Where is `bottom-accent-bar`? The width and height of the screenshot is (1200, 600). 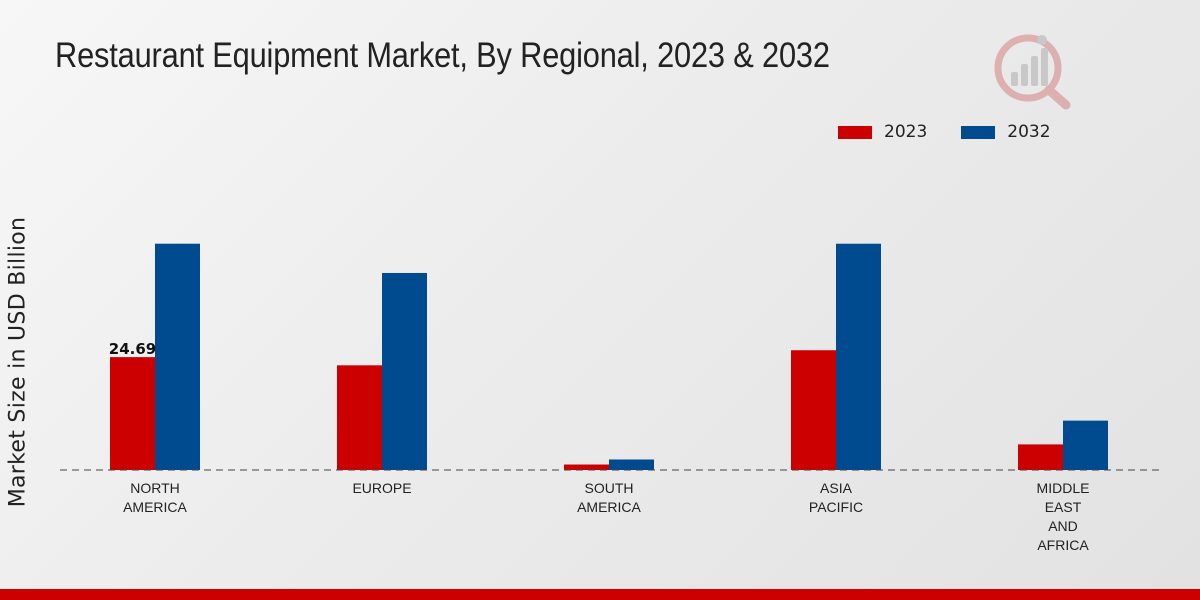
bottom-accent-bar is located at coordinates (600, 594).